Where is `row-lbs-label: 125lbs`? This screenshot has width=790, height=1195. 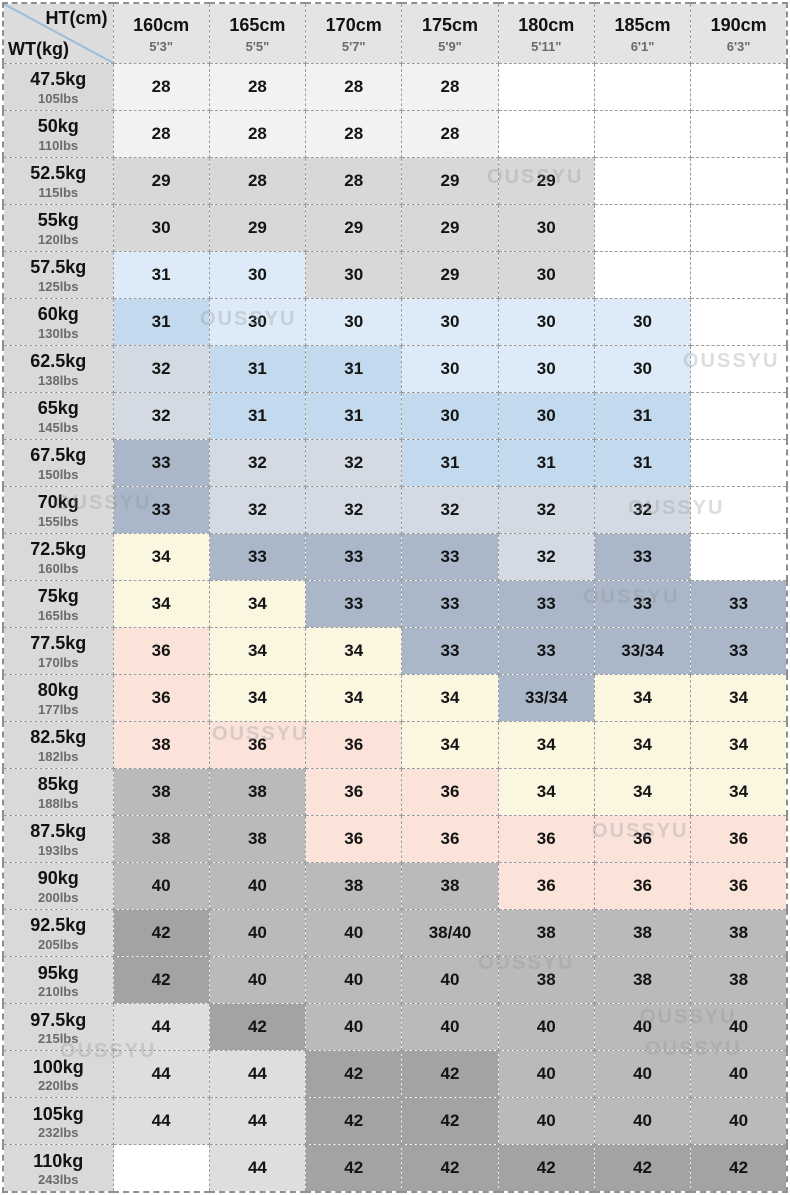
row-lbs-label: 125lbs is located at coordinates (58, 286).